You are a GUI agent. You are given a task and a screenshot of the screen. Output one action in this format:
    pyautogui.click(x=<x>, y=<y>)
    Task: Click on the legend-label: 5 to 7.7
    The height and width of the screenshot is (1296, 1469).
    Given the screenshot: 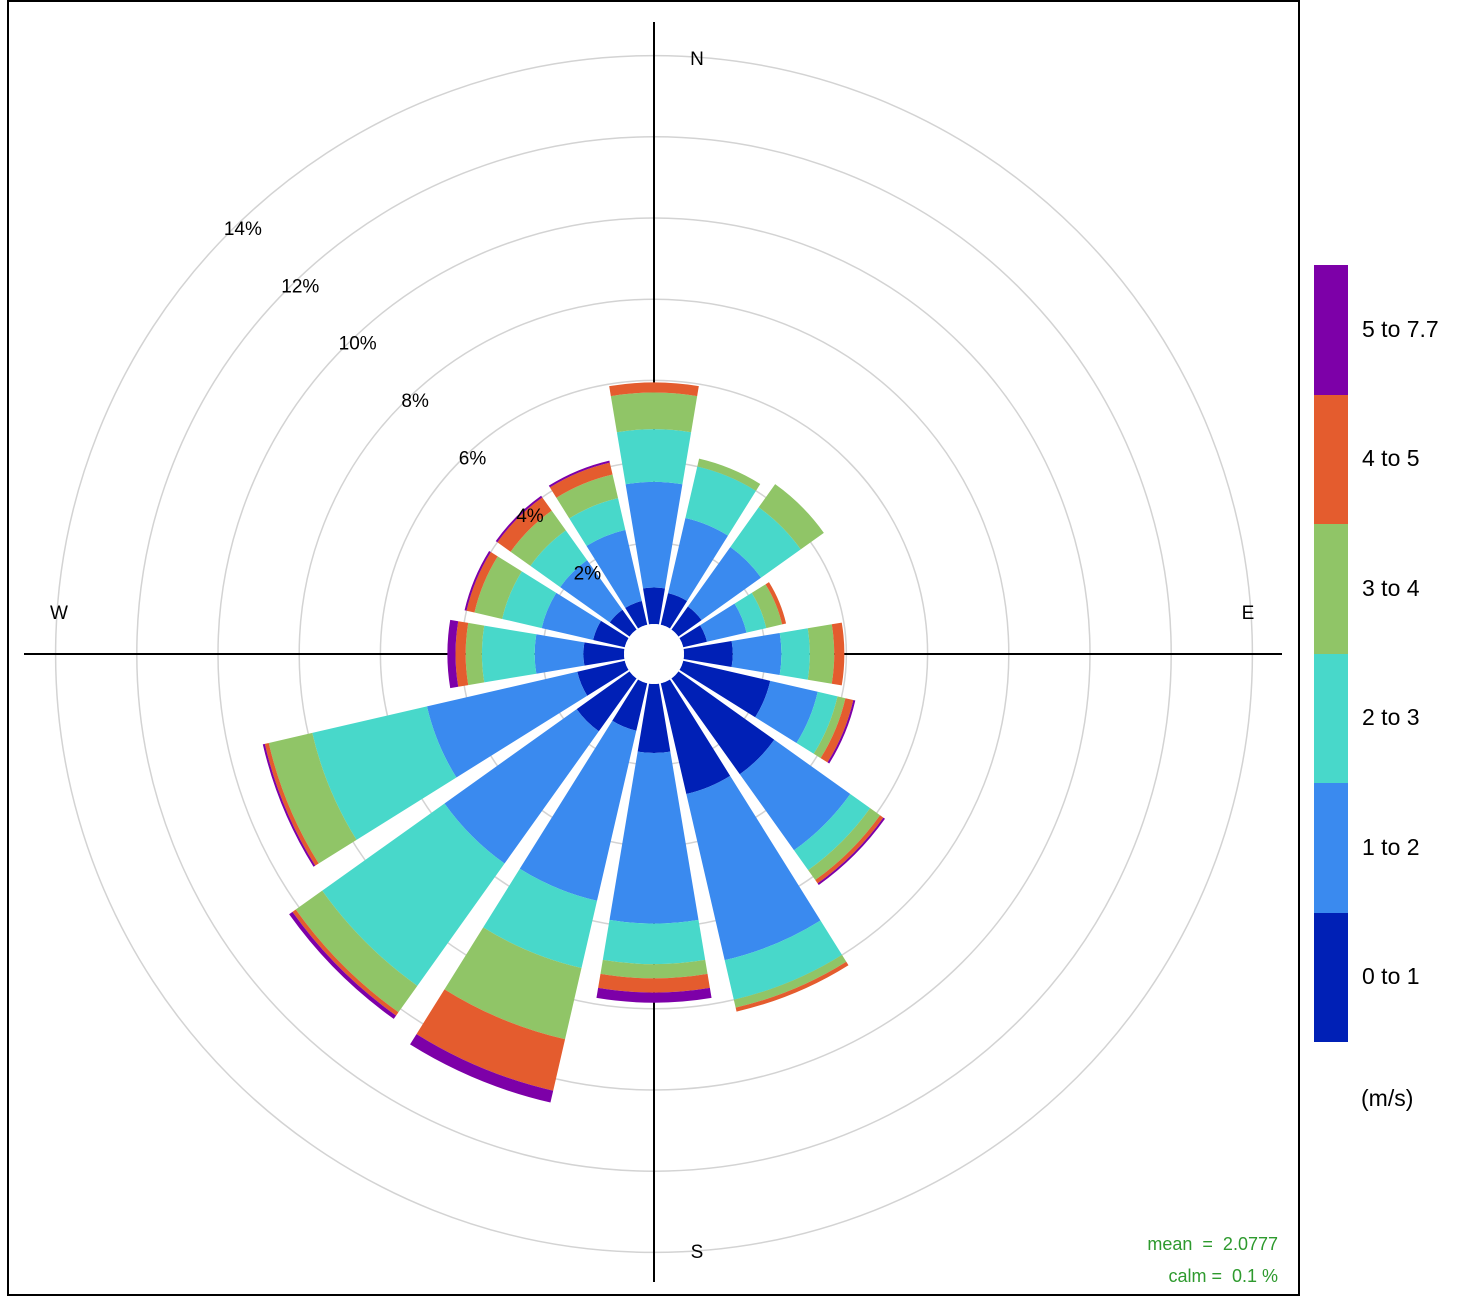 What is the action you would take?
    pyautogui.click(x=1400, y=328)
    